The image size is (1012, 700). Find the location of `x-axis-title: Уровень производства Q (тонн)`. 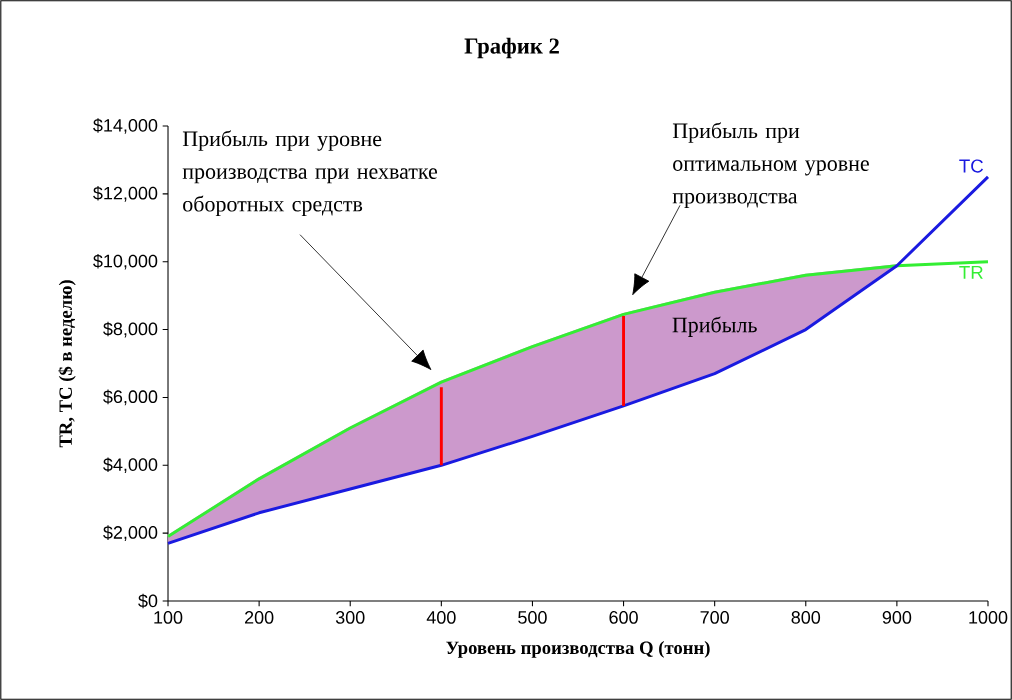

x-axis-title: Уровень производства Q (тонн) is located at coordinates (578, 649).